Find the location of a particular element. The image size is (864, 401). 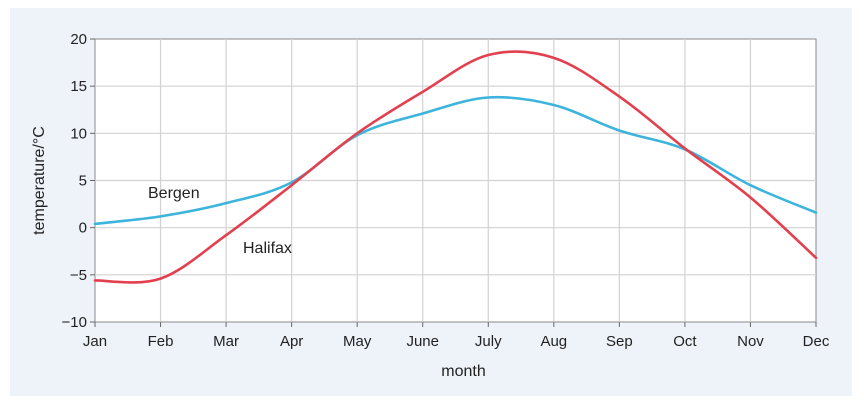

x-tick-label: Dec is located at coordinates (816, 341).